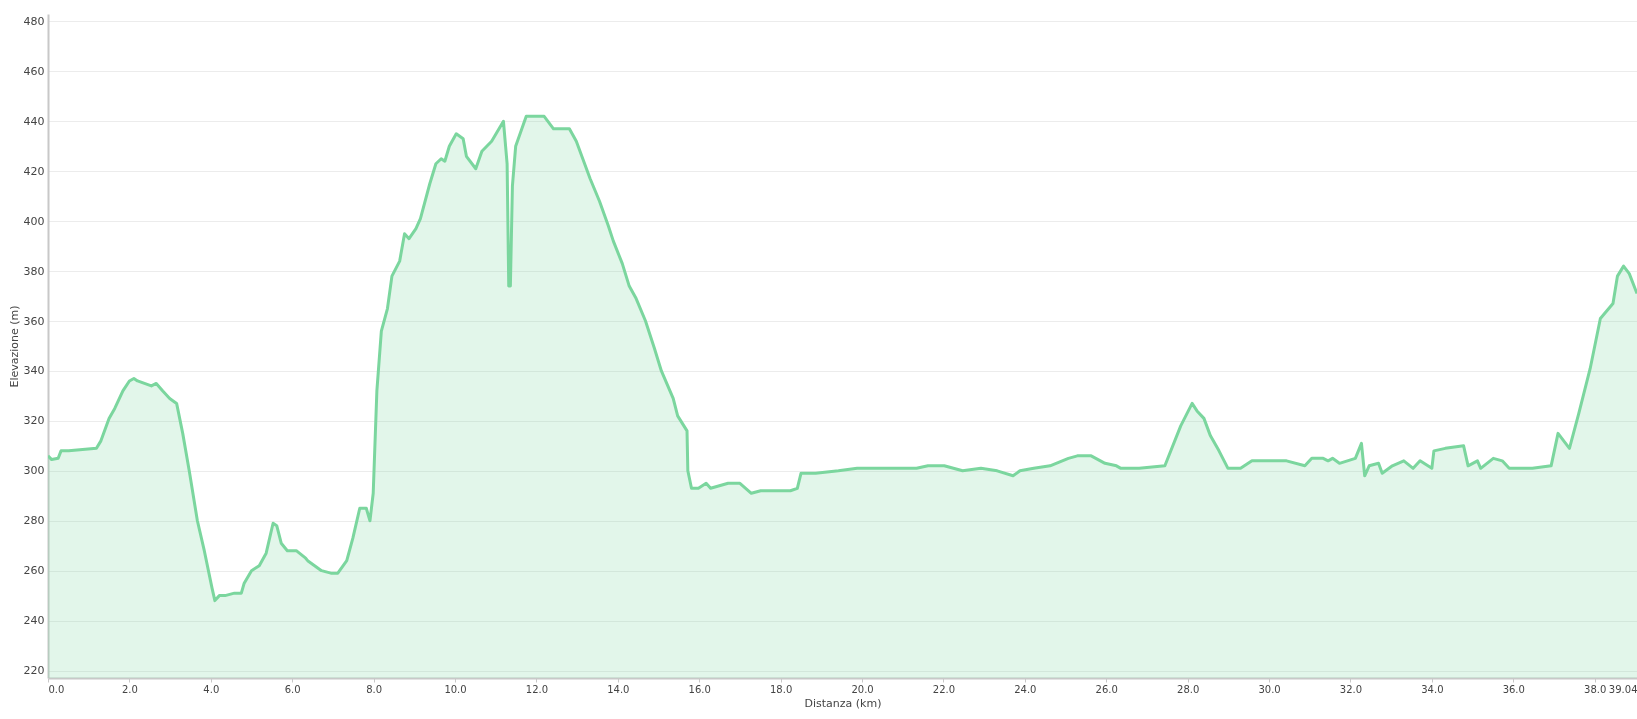  Describe the element at coordinates (34, 171) in the screenshot. I see `y-tick-label: 420` at that location.